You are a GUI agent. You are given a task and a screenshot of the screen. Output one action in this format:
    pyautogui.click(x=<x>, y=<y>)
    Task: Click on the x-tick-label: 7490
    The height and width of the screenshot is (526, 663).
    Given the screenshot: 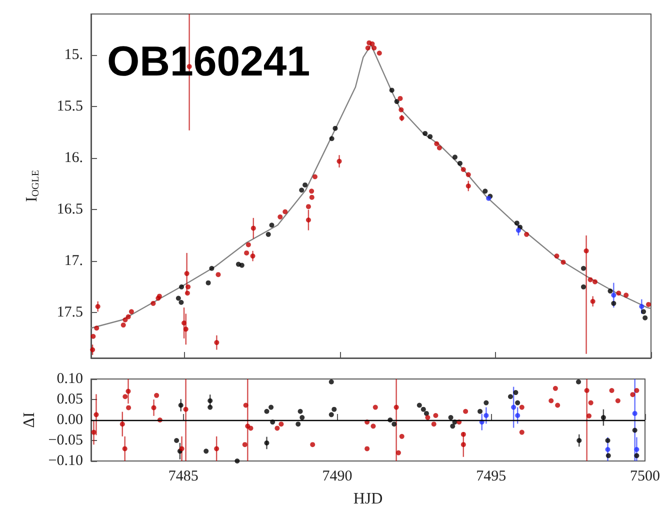 What is the action you would take?
    pyautogui.click(x=337, y=476)
    